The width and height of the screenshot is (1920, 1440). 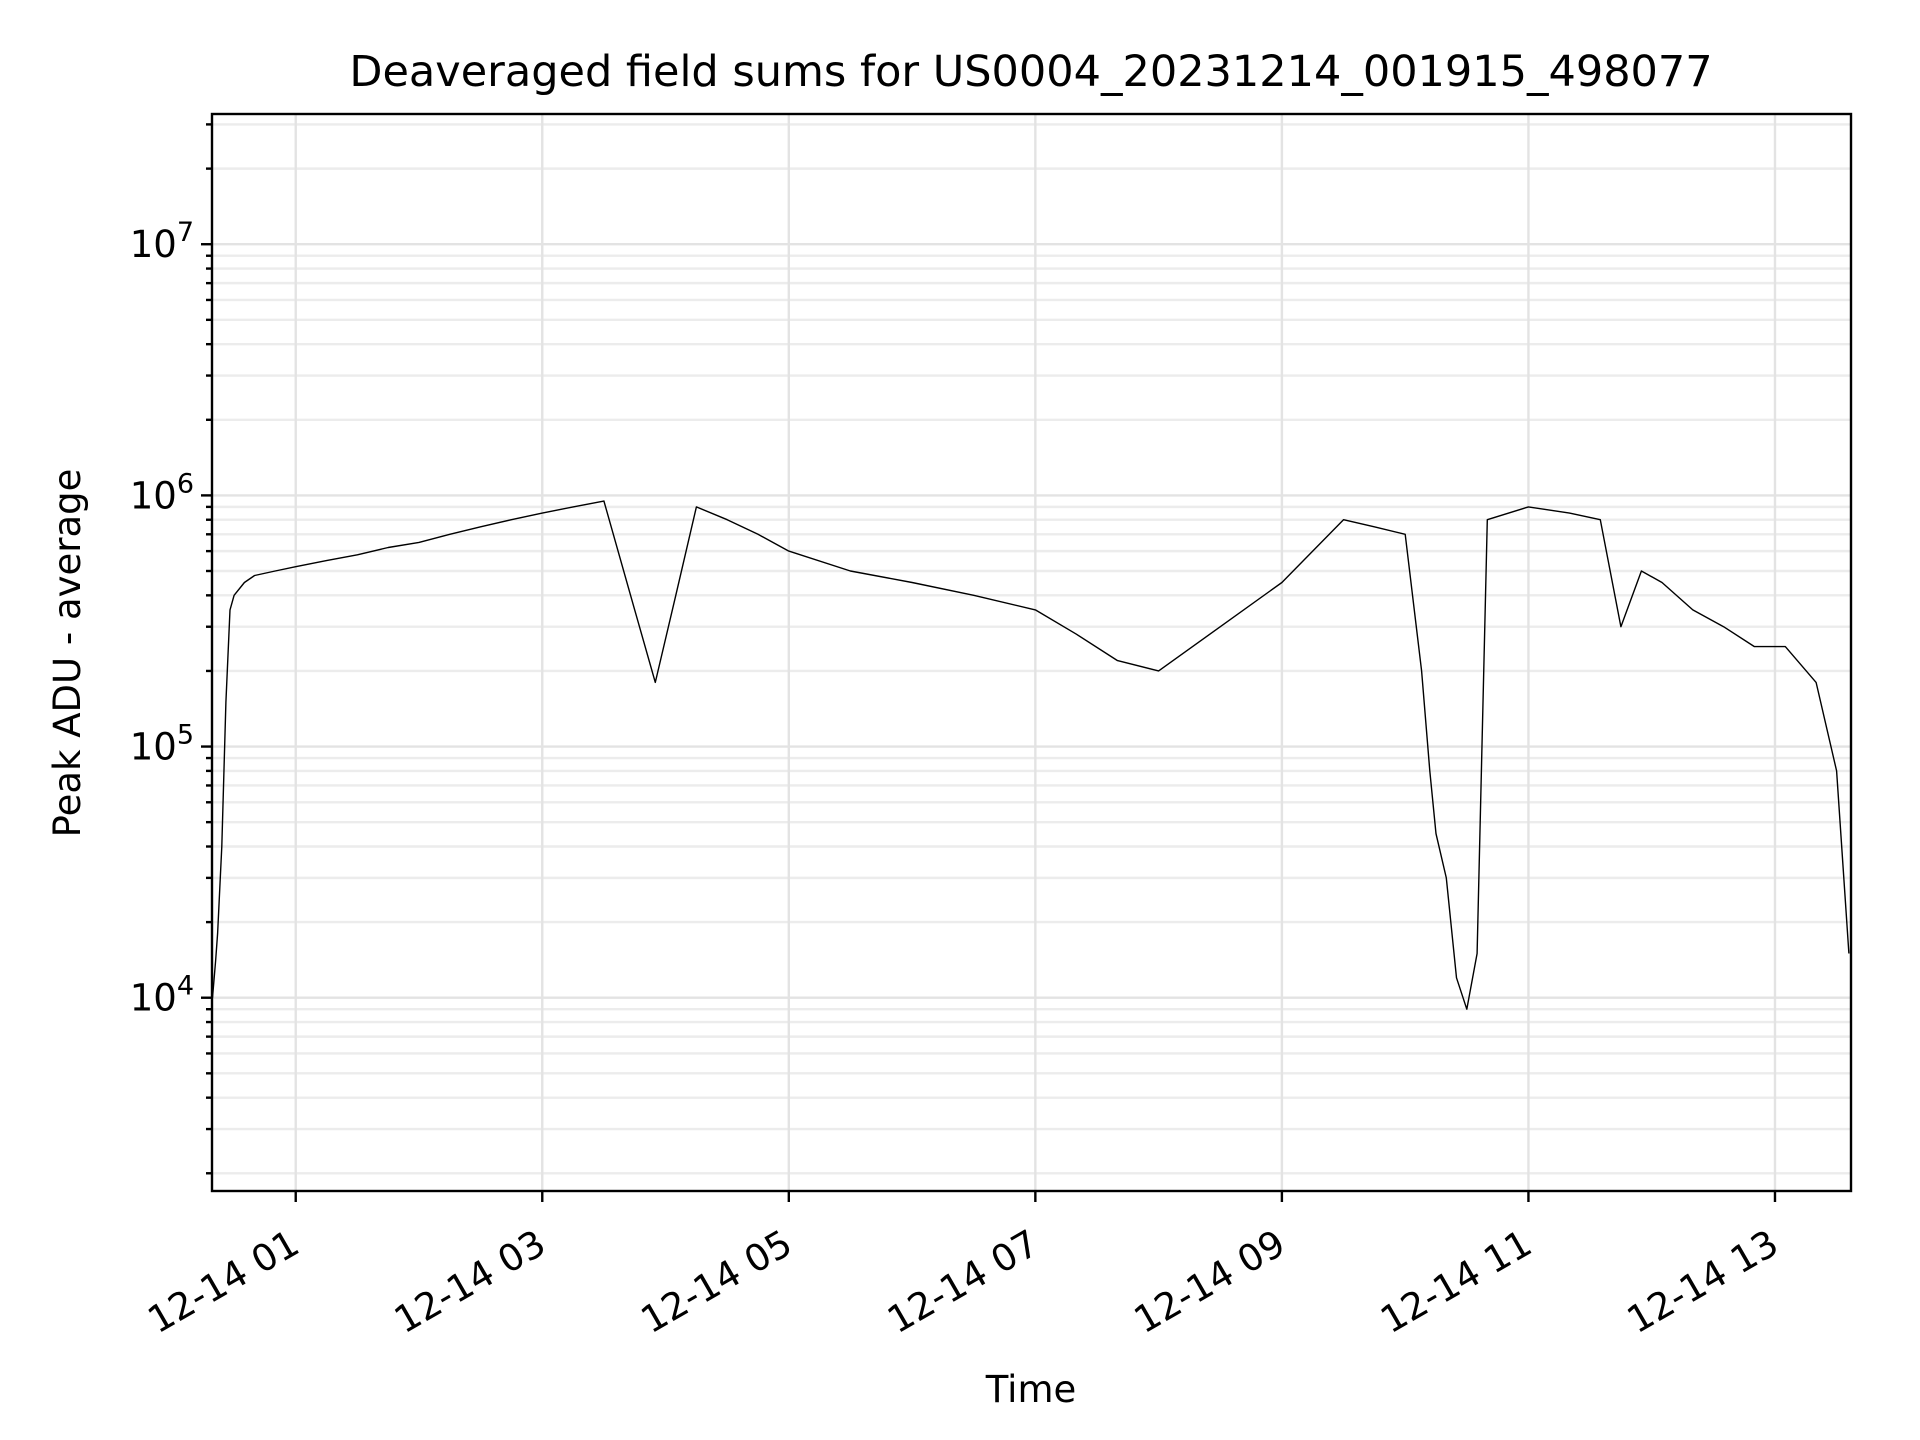 I want to click on y-tick-label: 10⁴, so click(x=162, y=995).